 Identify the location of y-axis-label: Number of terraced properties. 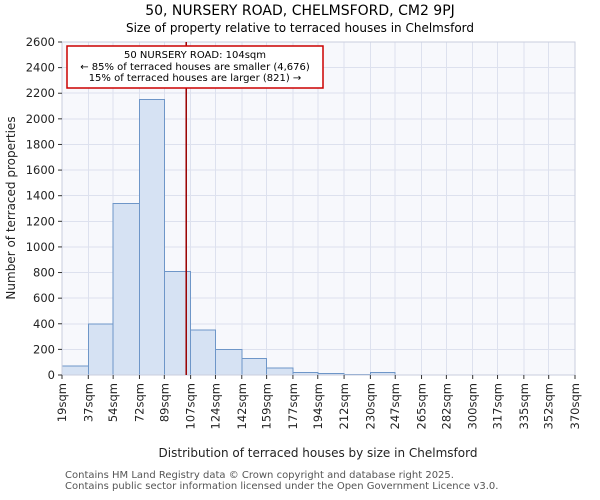
(11, 207).